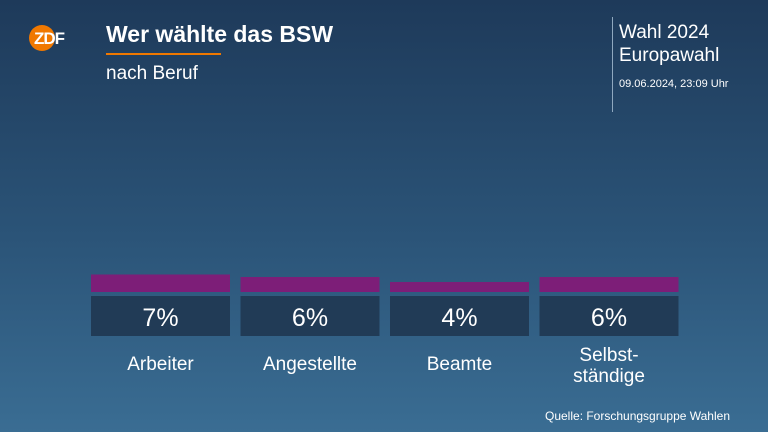 The width and height of the screenshot is (768, 432). I want to click on election-title-line1: Wahl 2024, so click(664, 32).